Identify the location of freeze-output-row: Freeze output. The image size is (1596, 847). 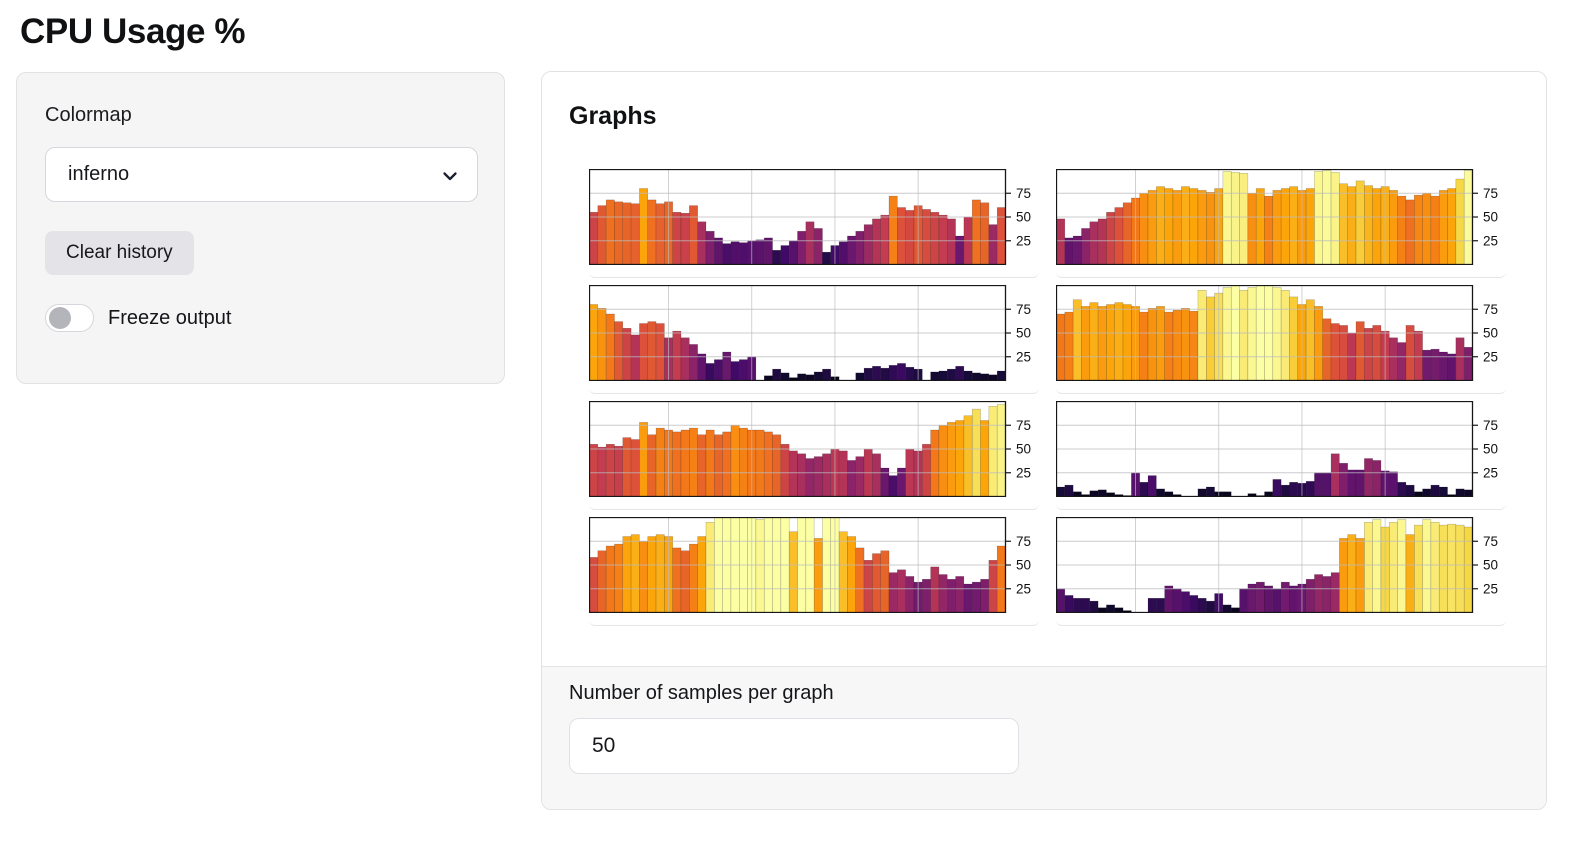
(138, 318).